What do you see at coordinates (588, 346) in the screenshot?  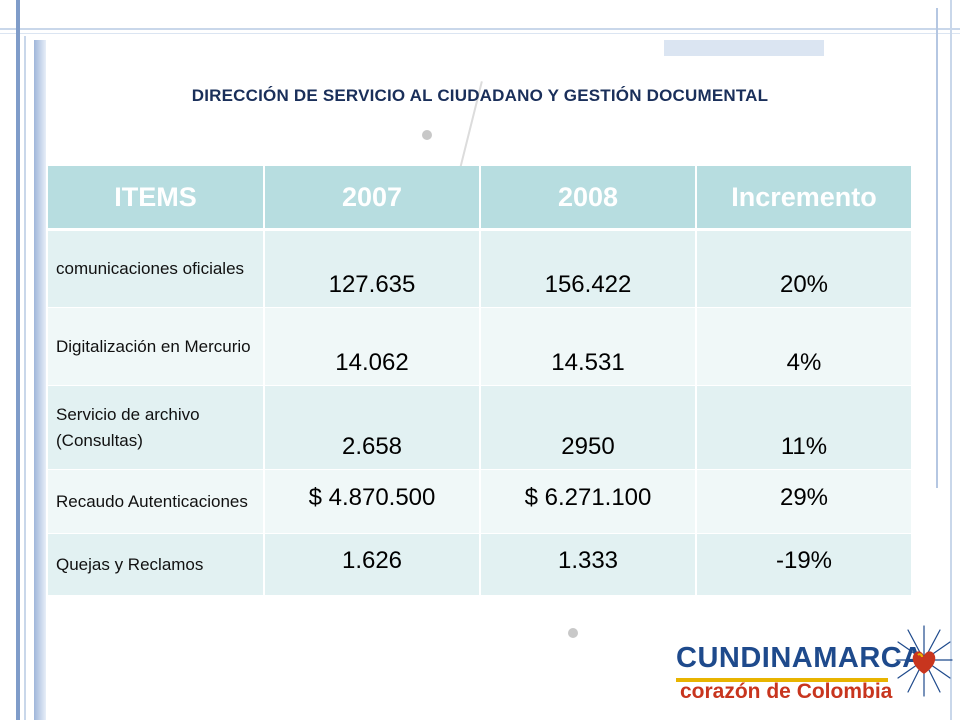 I see `cell-2008: 14.531` at bounding box center [588, 346].